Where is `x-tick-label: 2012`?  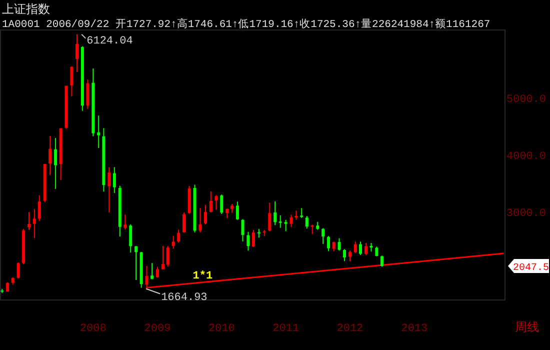 x-tick-label: 2012 is located at coordinates (350, 329).